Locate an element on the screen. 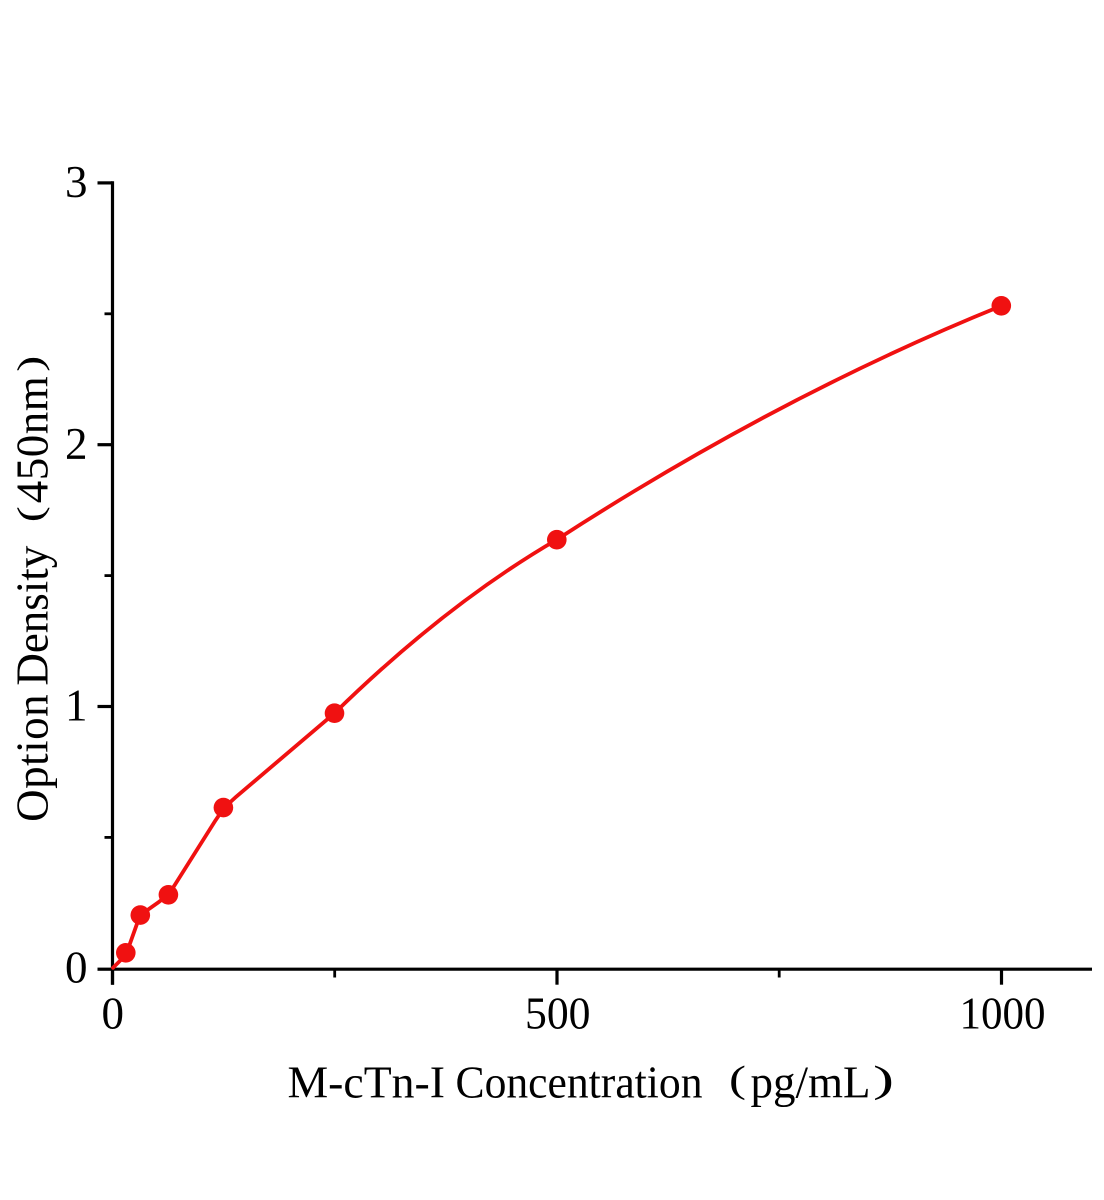 This screenshot has width=1104, height=1200. svg-text: 2 is located at coordinates (76, 444).